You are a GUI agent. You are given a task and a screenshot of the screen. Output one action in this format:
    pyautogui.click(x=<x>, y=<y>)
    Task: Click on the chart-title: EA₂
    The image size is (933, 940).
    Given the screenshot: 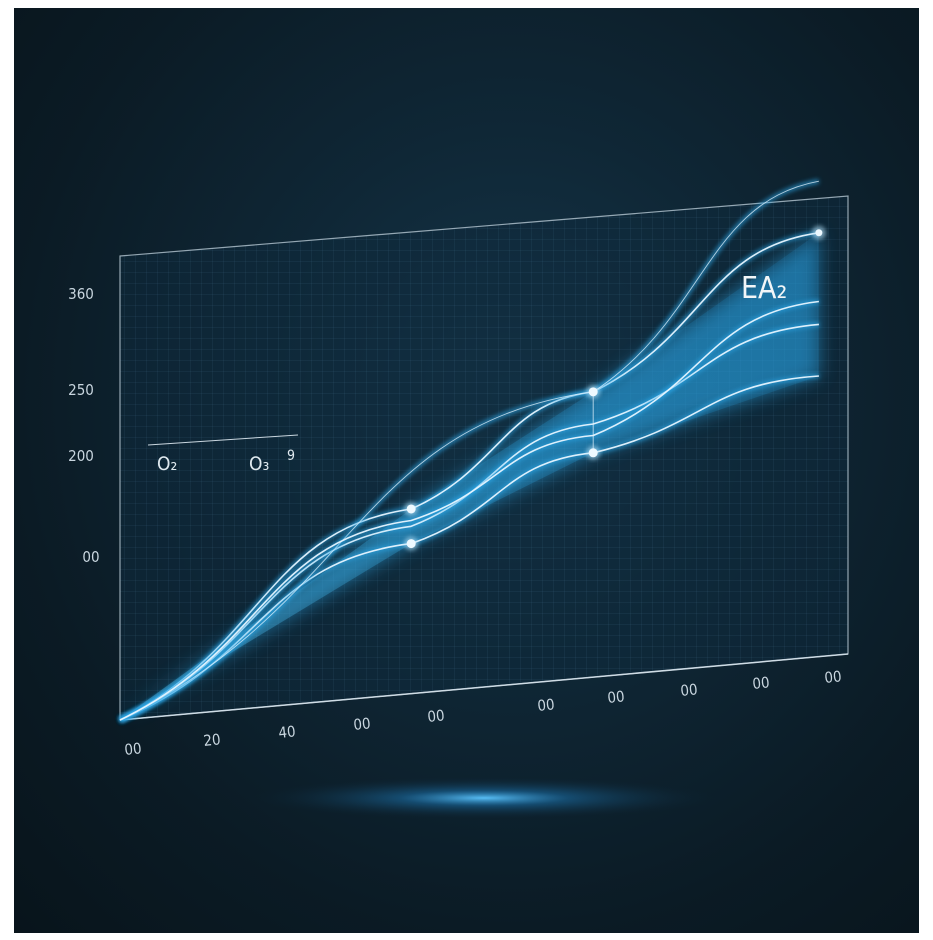 What is the action you would take?
    pyautogui.click(x=764, y=288)
    